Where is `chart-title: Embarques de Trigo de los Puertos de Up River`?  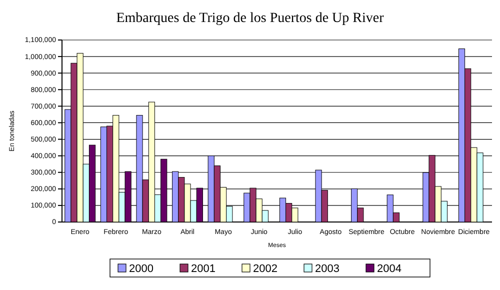 chart-title: Embarques de Trigo de los Puertos de Up River is located at coordinates (250, 18).